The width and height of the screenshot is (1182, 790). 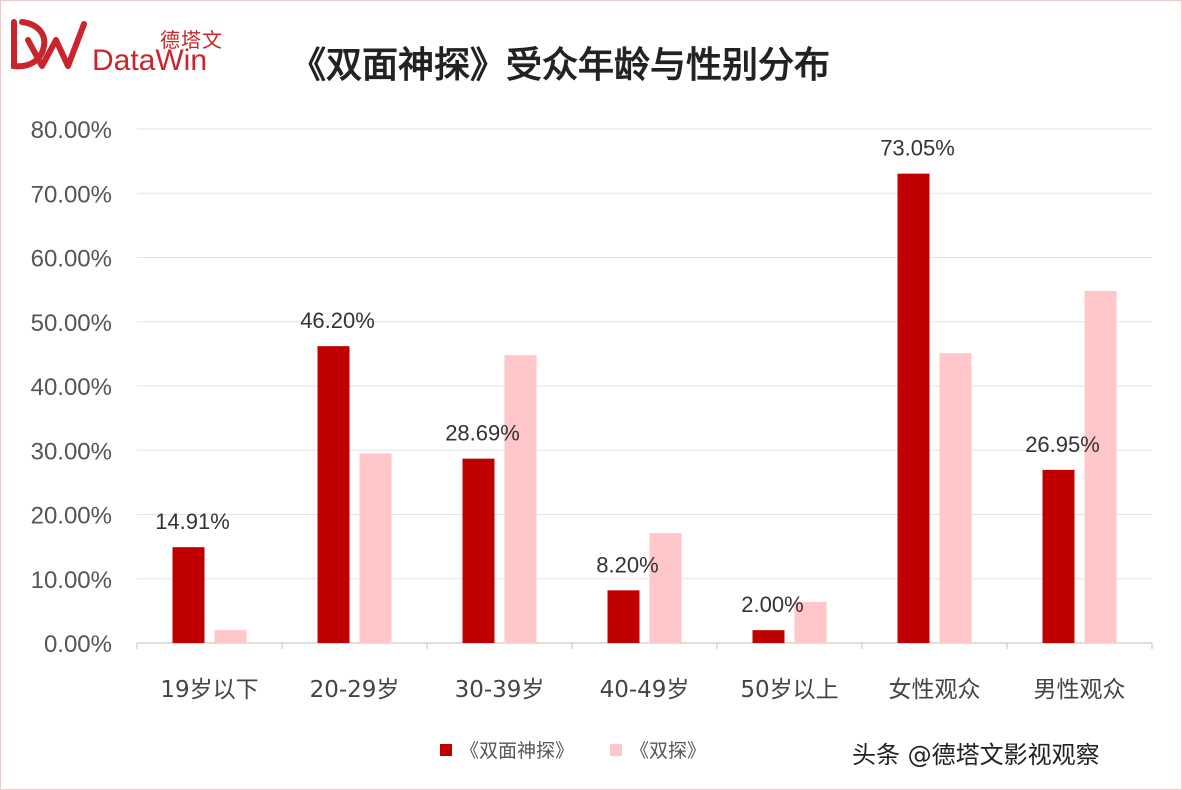 What do you see at coordinates (49, 44) in the screenshot?
I see `dw-mark-icon` at bounding box center [49, 44].